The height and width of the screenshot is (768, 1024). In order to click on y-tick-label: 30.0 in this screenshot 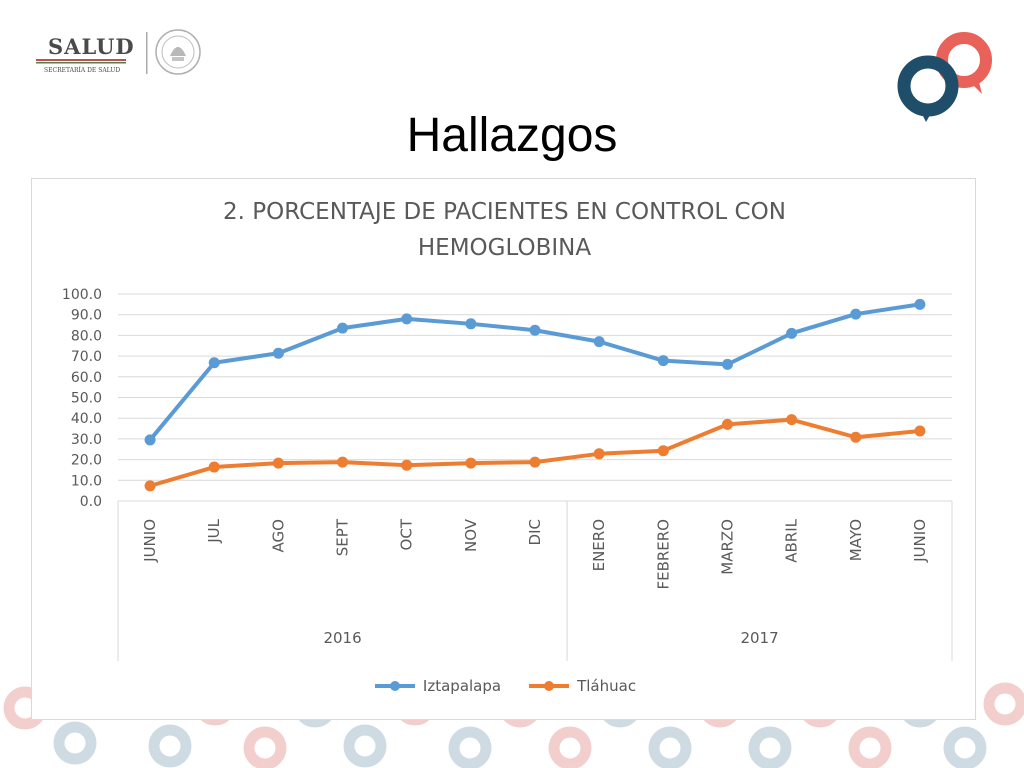, I will do `click(86, 440)`.